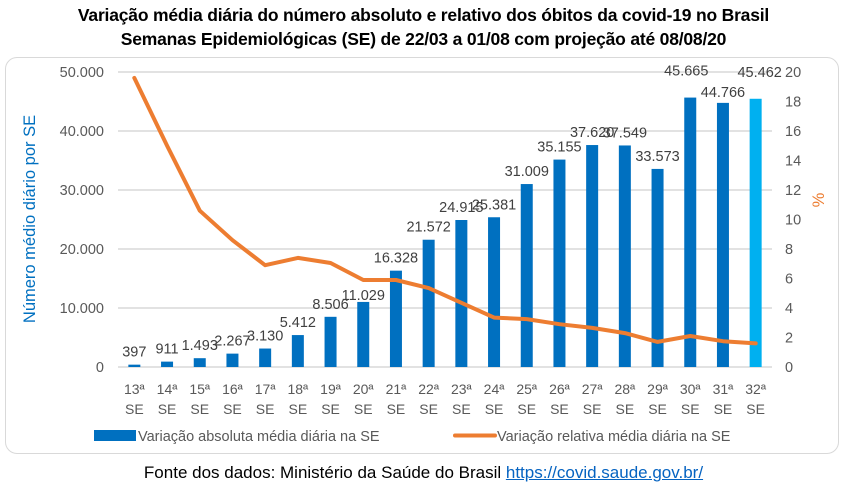  What do you see at coordinates (793, 73) in the screenshot?
I see `y2-tick-label: 20` at bounding box center [793, 73].